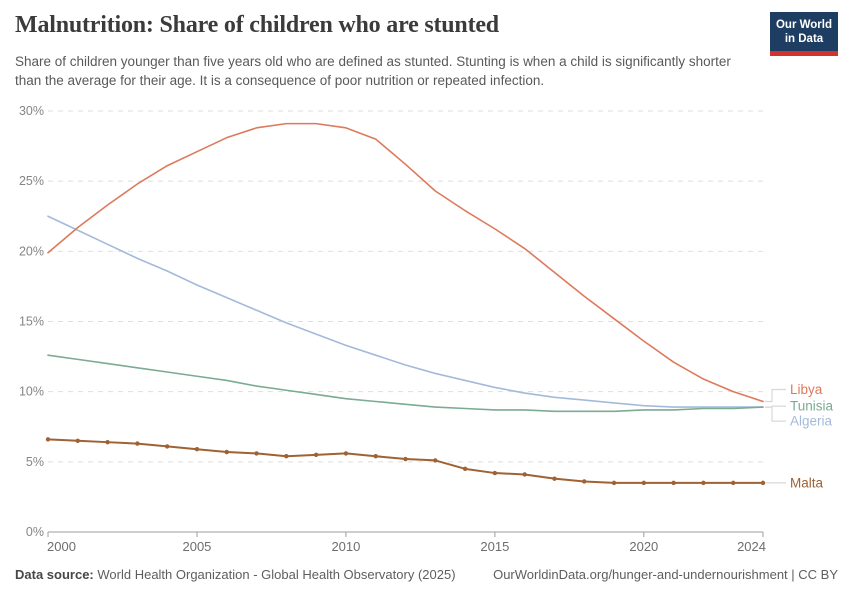  What do you see at coordinates (31, 392) in the screenshot?
I see `y-axis-label-10: 10%` at bounding box center [31, 392].